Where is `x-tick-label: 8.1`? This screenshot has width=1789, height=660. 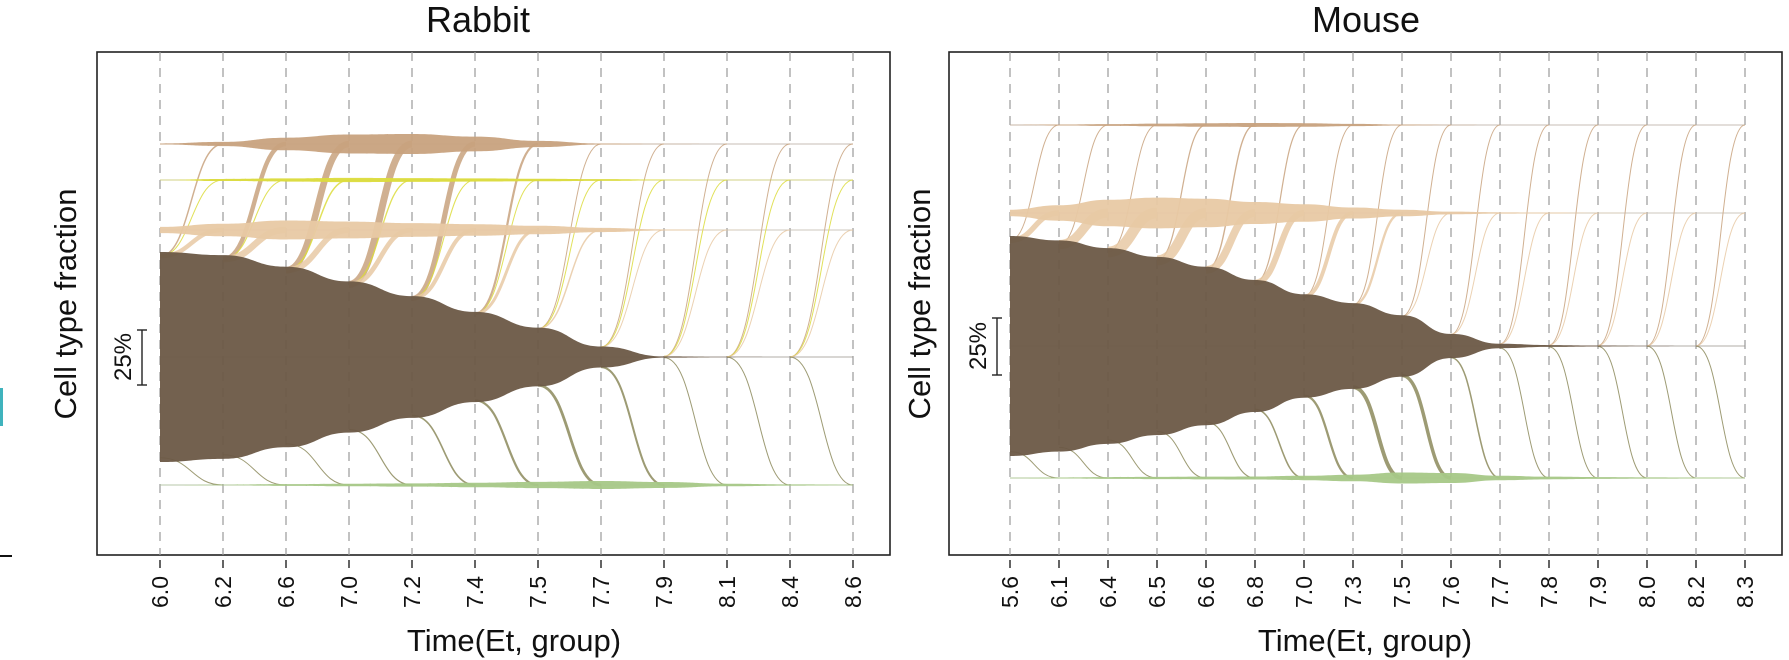 x-tick-label: 8.1 is located at coordinates (727, 592).